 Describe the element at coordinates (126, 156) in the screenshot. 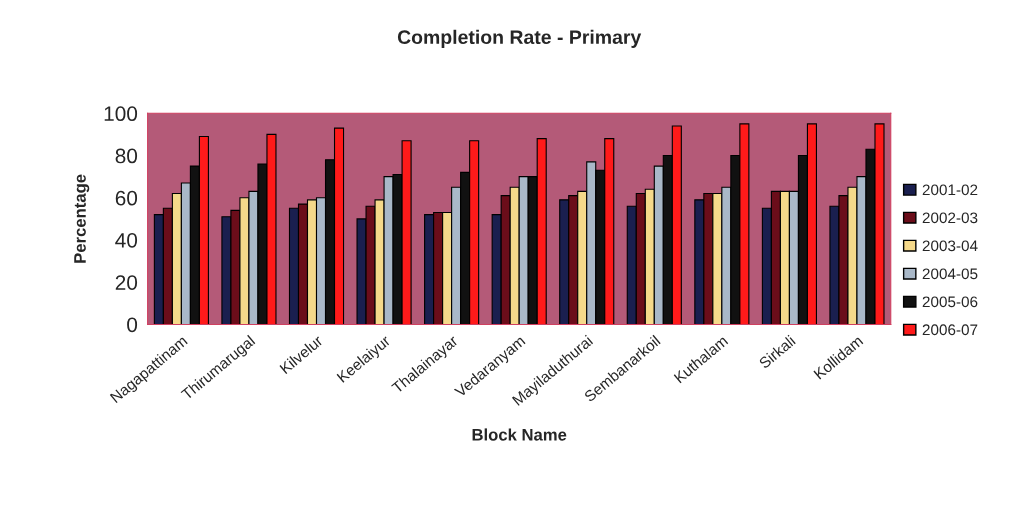

I see `y-tick-label: 80` at that location.